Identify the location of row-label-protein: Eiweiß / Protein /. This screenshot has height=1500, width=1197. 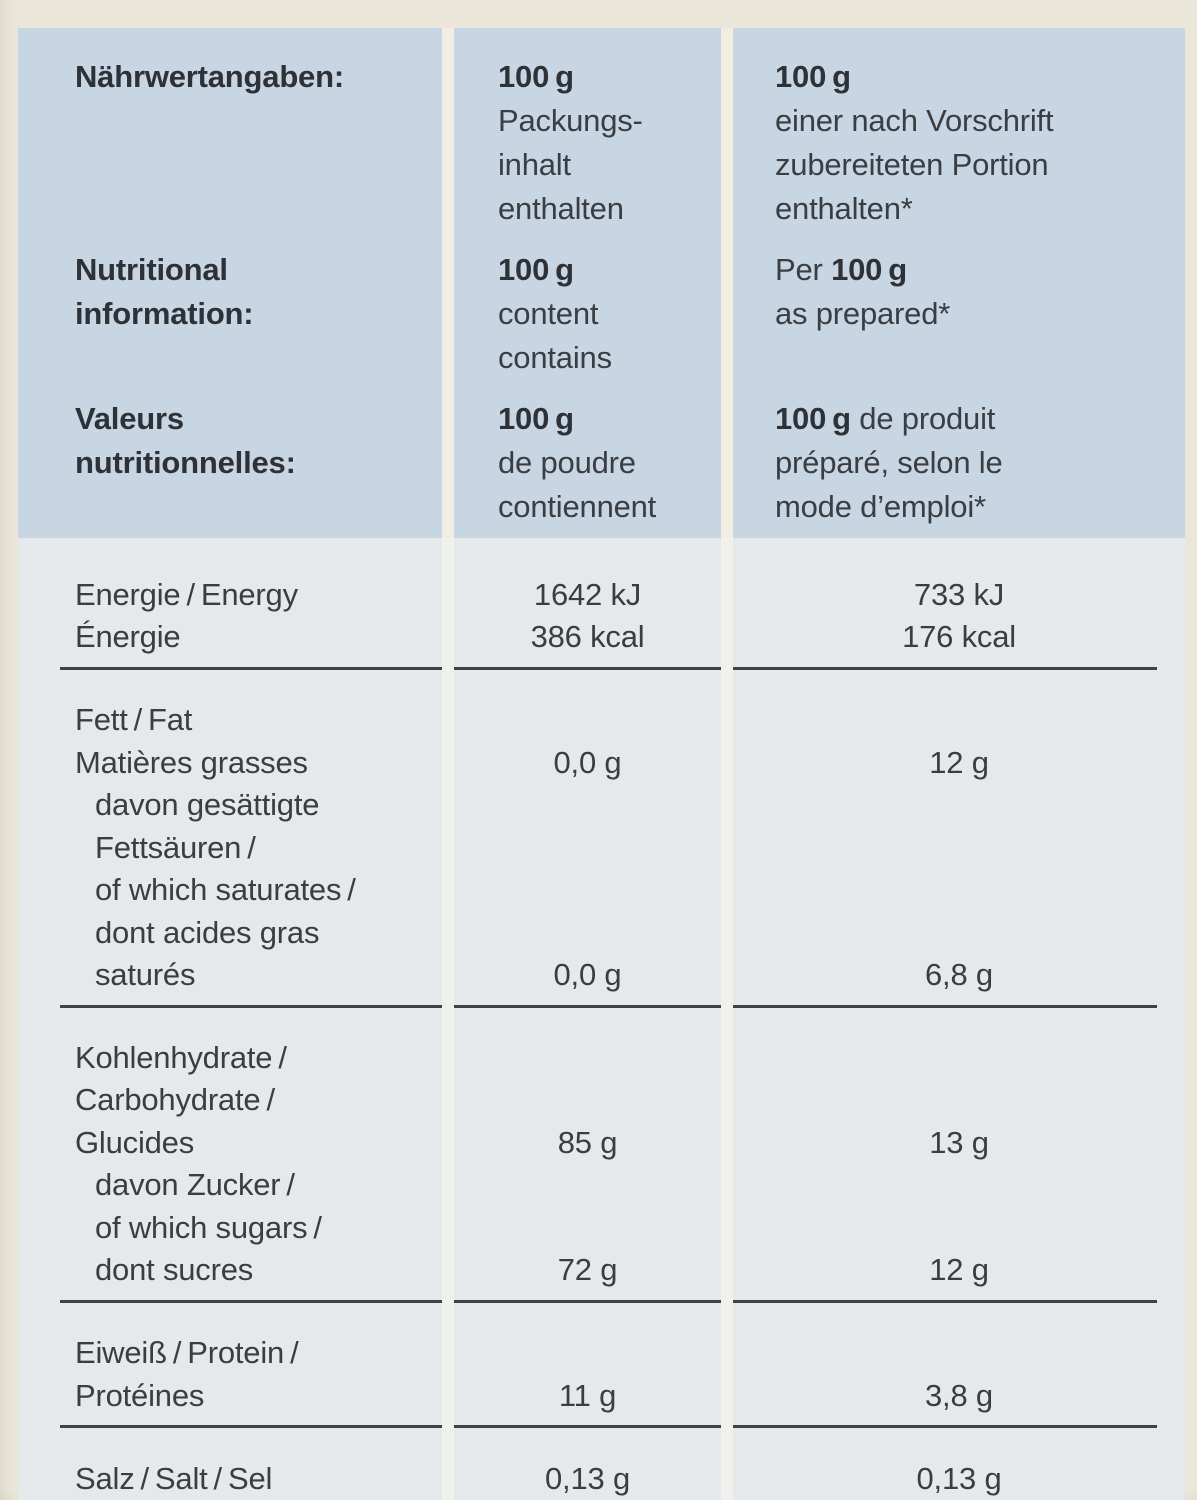
(230, 1345).